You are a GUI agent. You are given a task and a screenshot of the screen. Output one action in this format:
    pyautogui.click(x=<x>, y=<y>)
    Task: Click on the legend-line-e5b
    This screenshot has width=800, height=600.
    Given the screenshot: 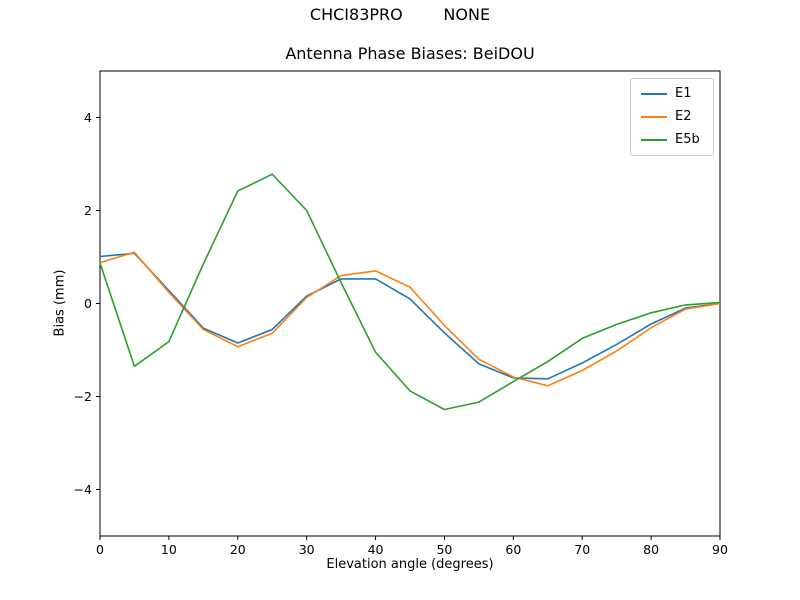 What is the action you would take?
    pyautogui.click(x=654, y=140)
    